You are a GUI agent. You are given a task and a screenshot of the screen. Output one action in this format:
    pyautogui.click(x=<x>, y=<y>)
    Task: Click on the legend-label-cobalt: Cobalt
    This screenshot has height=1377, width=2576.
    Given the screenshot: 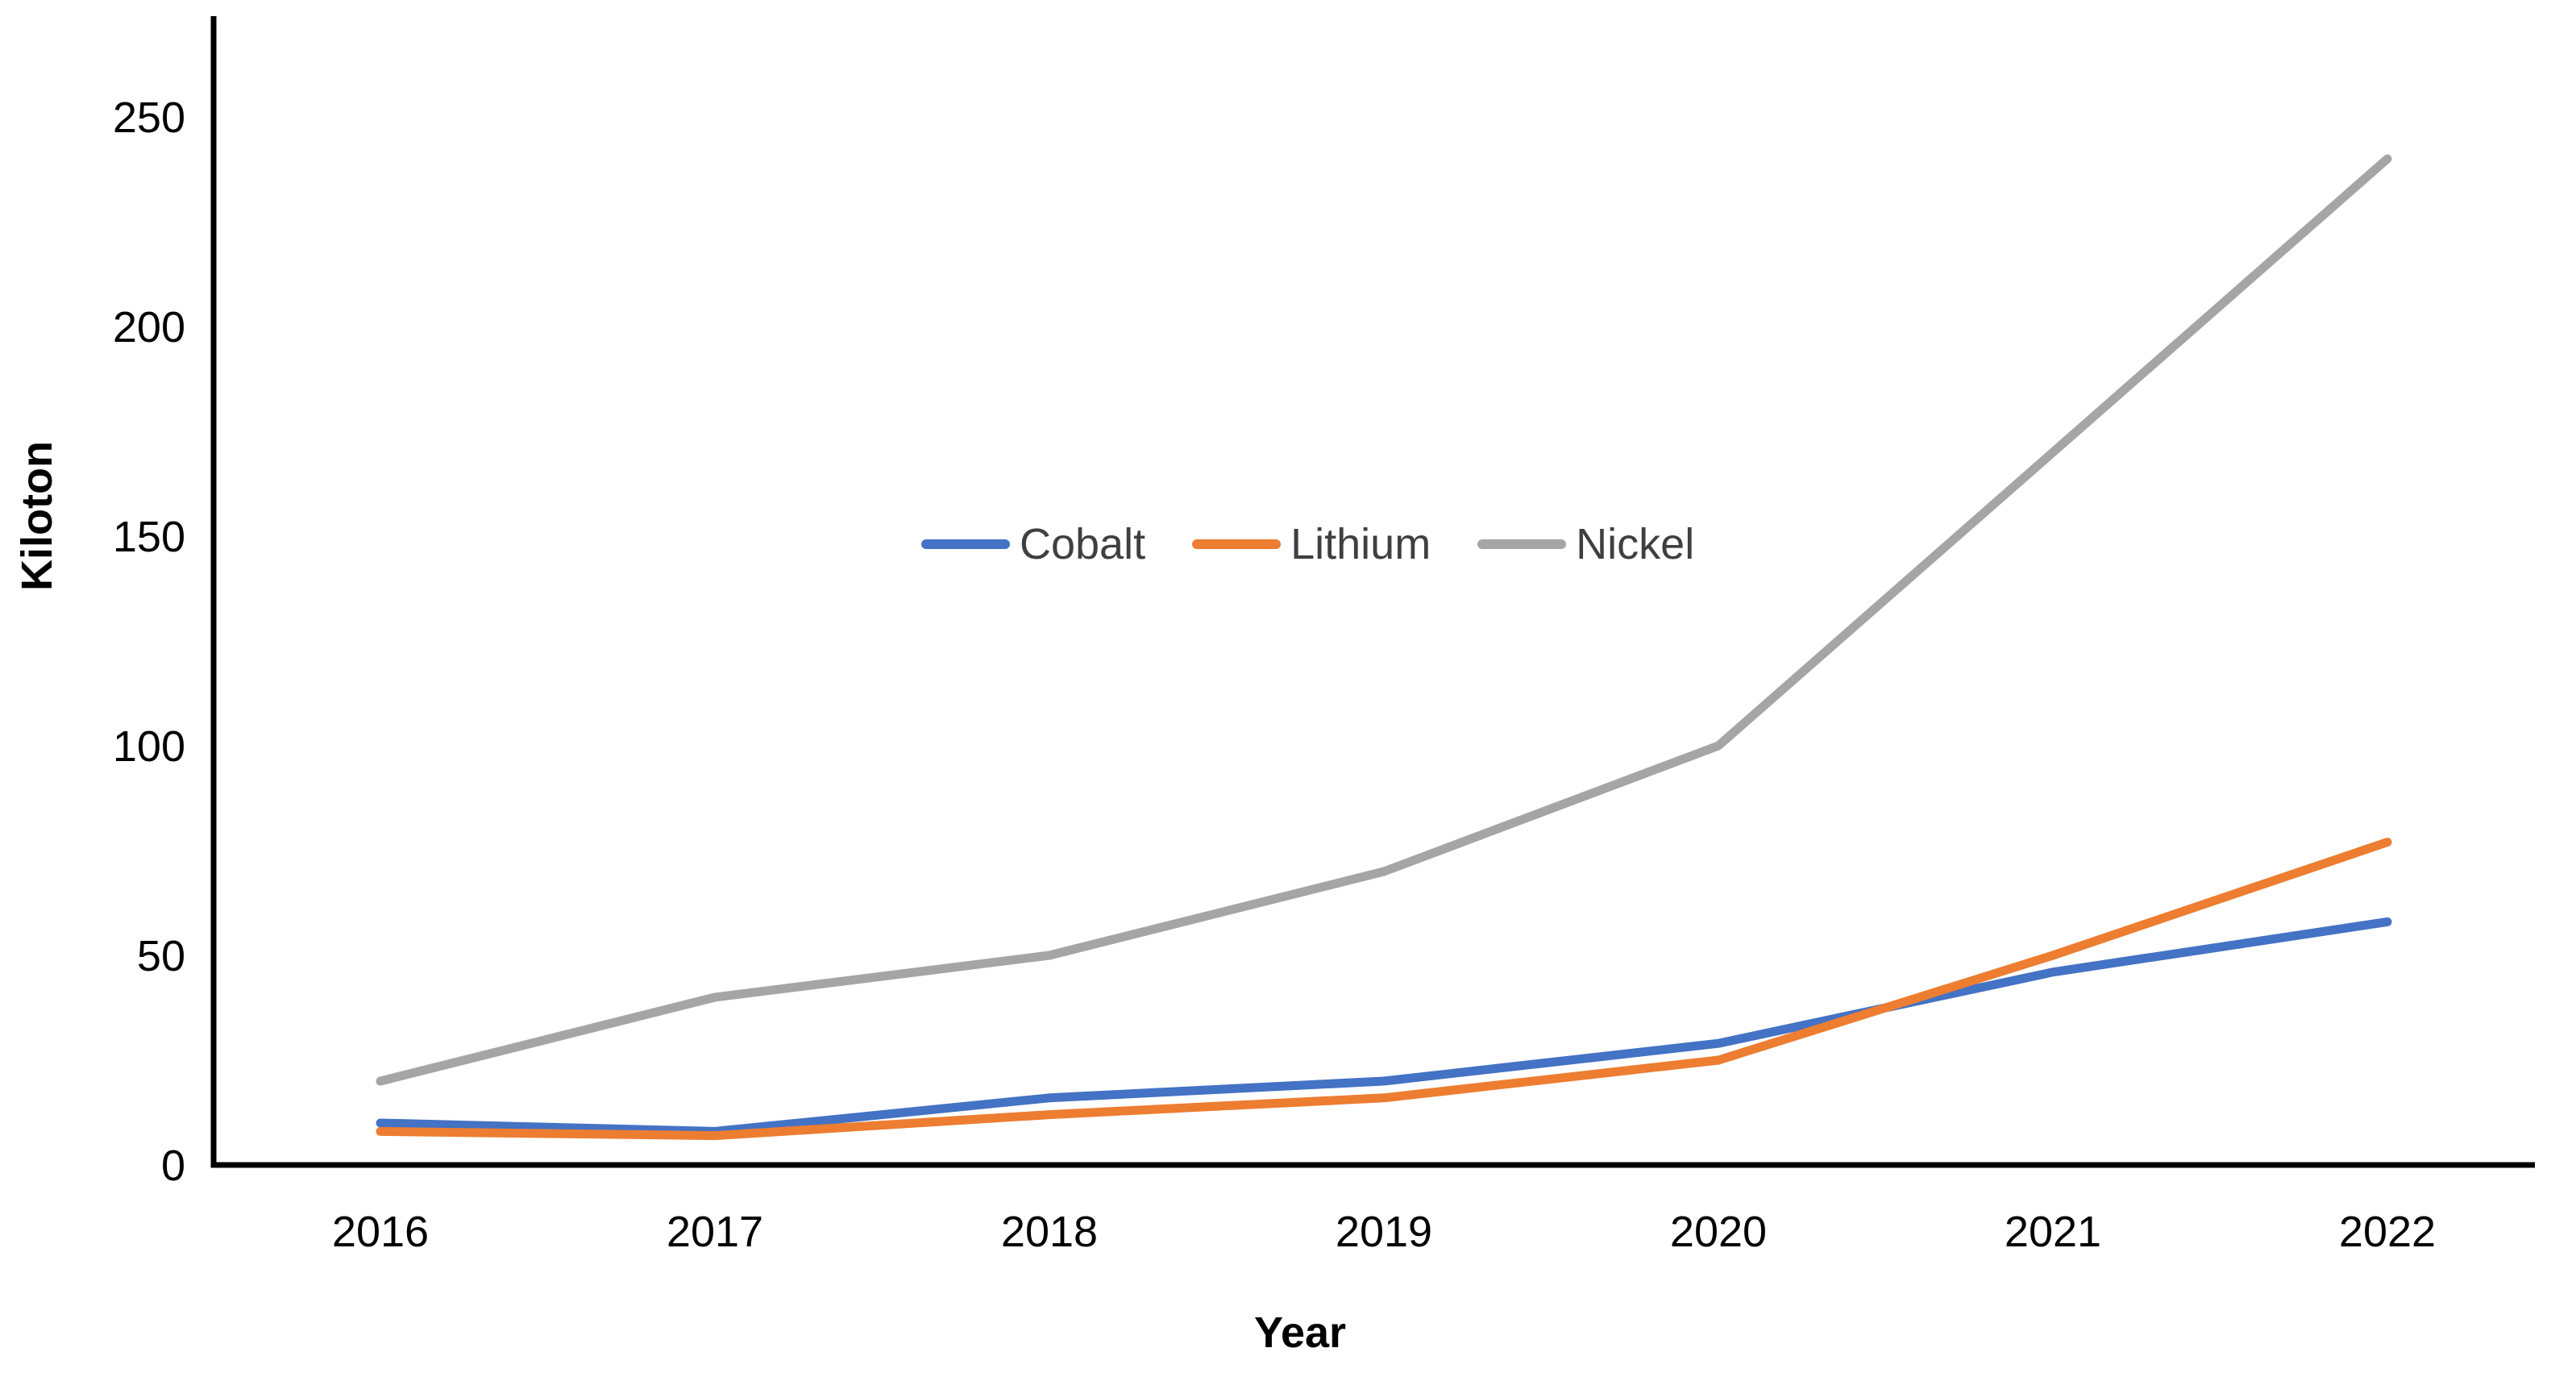 What is the action you would take?
    pyautogui.click(x=1083, y=544)
    